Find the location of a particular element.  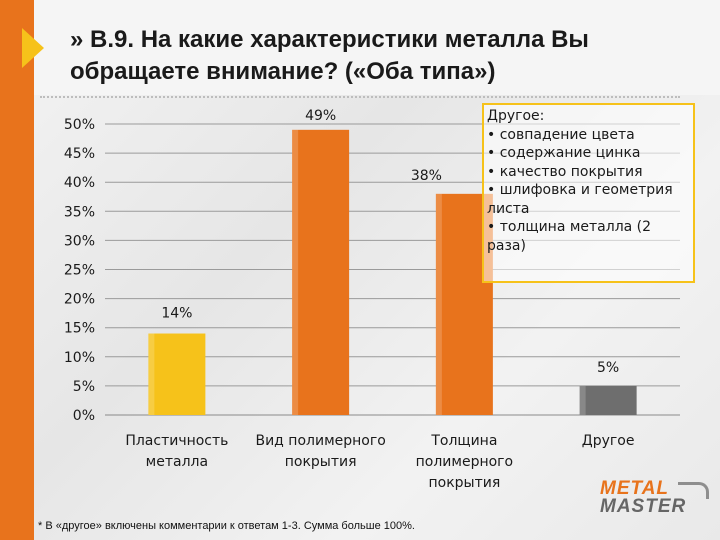

x-category-label: Толщина is located at coordinates (463, 441).